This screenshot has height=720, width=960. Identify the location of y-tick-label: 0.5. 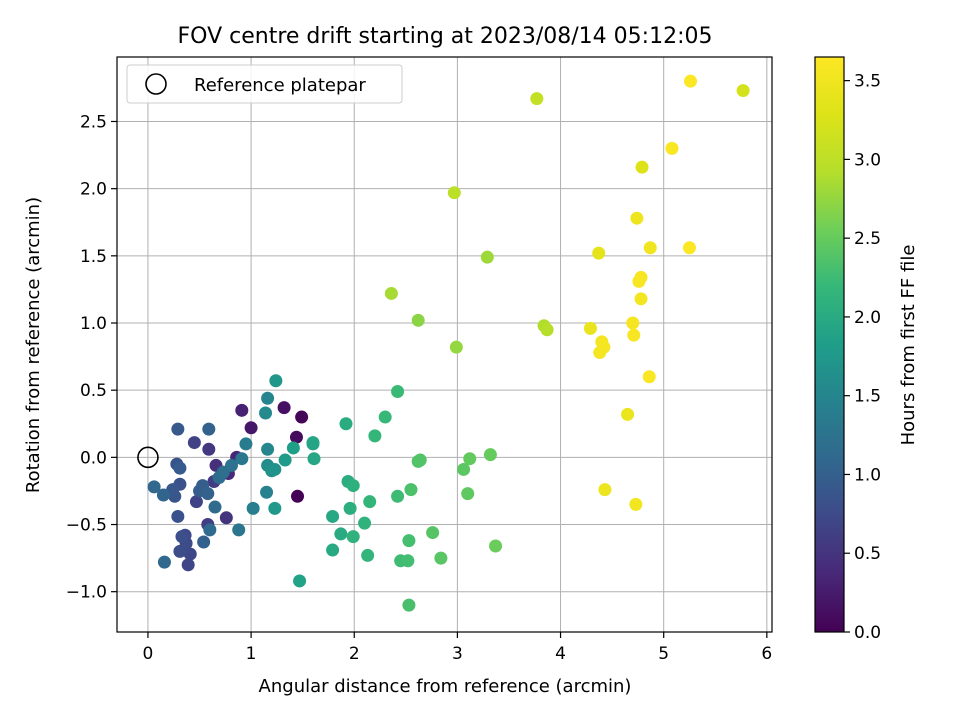
(93, 391).